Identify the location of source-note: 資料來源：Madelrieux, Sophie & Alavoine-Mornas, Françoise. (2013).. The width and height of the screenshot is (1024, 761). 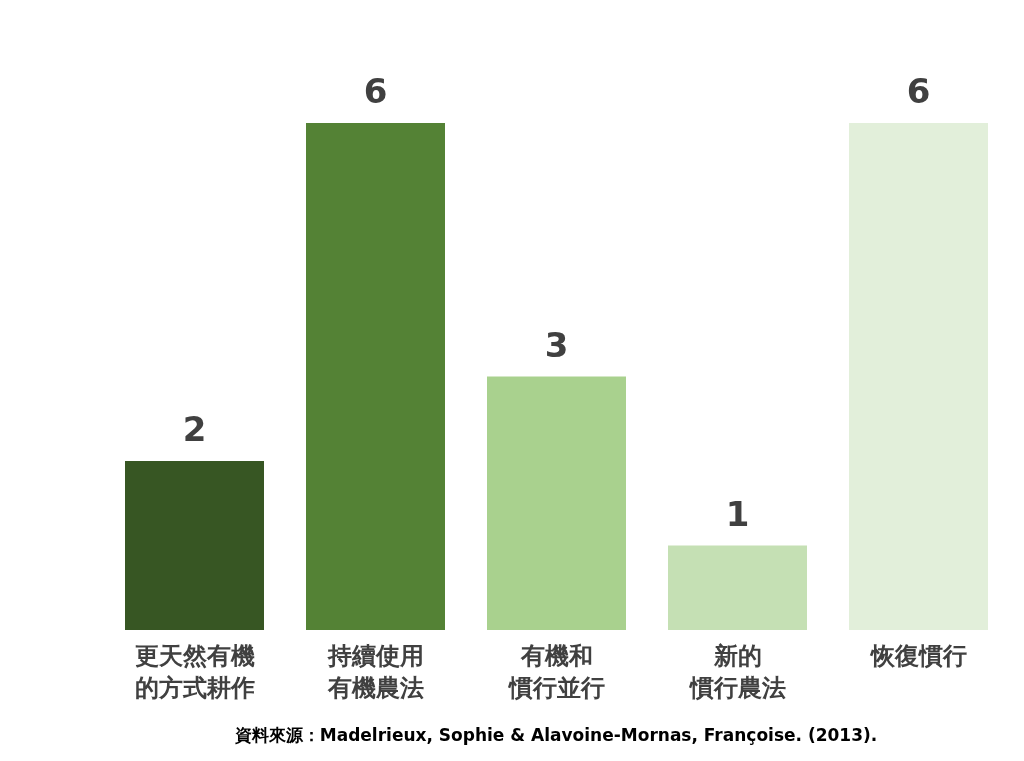
(555, 735).